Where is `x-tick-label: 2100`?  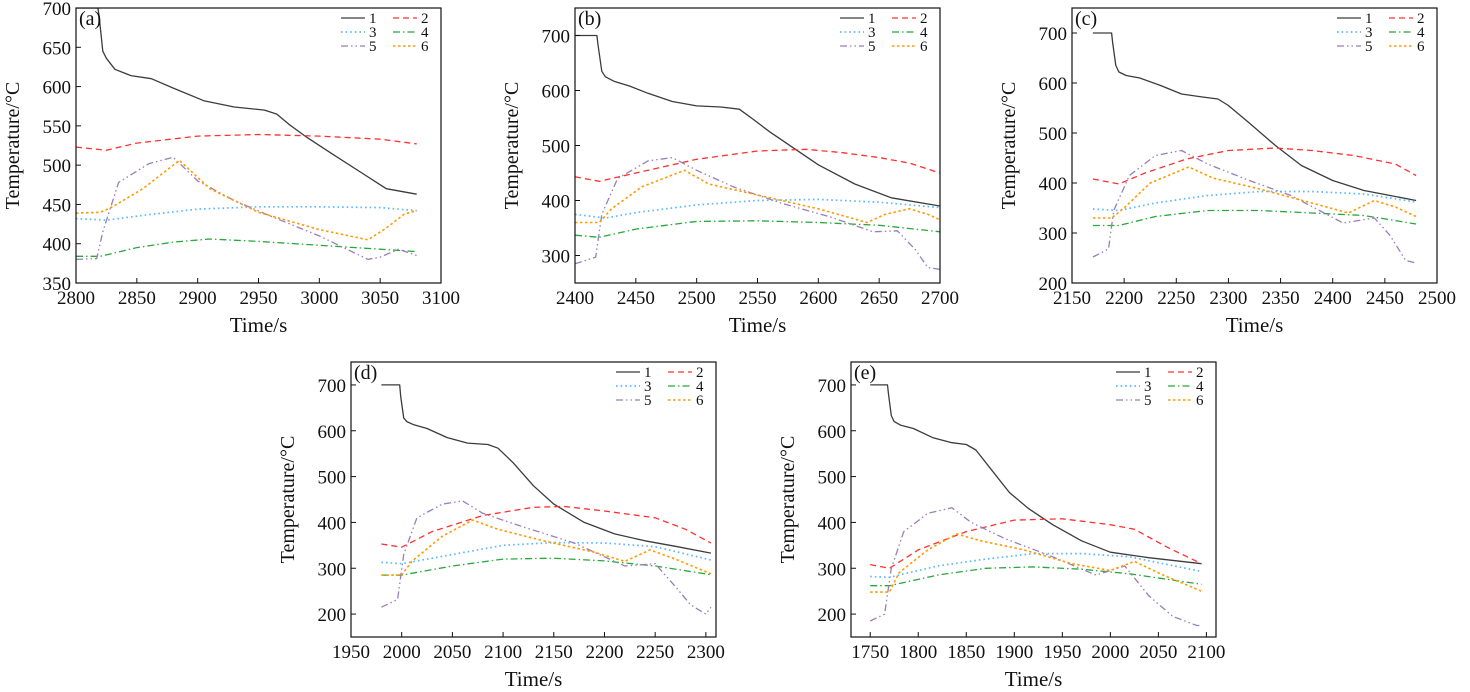
x-tick-label: 2100 is located at coordinates (1206, 652).